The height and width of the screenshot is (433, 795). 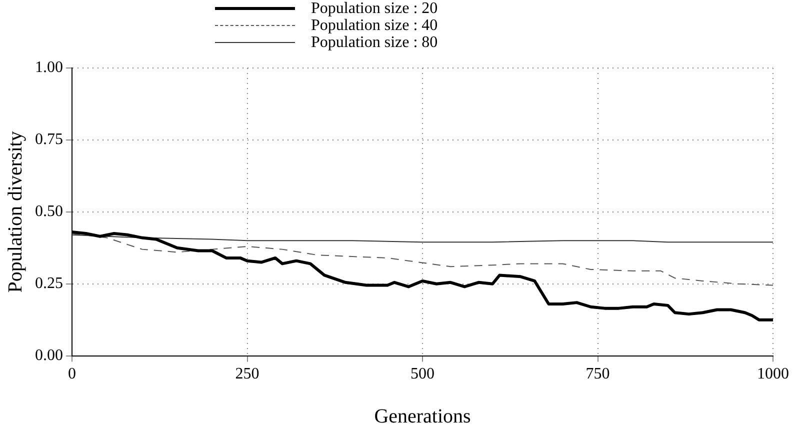 I want to click on y-tick-label: 0.75, so click(x=49, y=139).